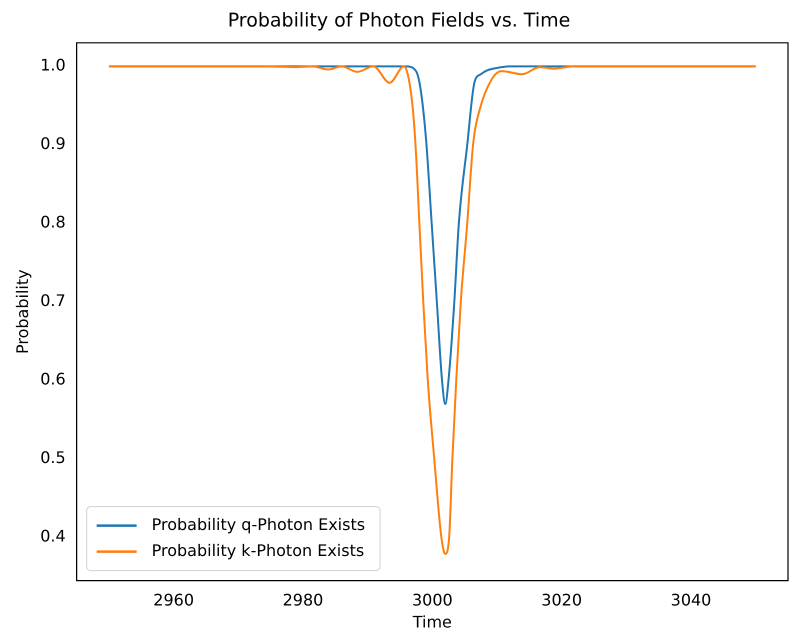  Describe the element at coordinates (53, 300) in the screenshot. I see `y-tick-label: 0.7` at that location.